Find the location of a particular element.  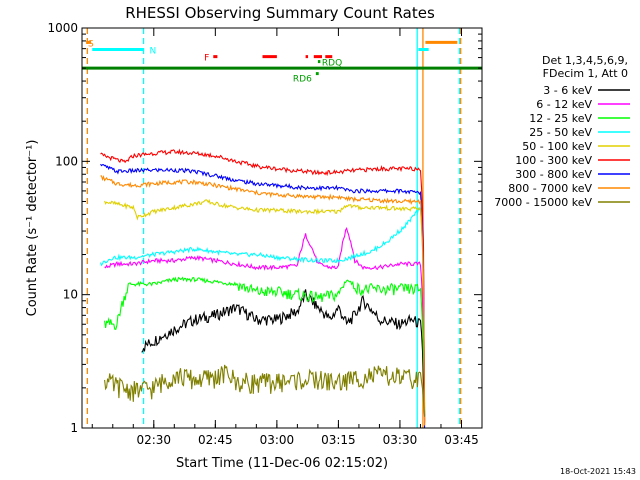

flag-rd6-label: RD6 is located at coordinates (302, 80).